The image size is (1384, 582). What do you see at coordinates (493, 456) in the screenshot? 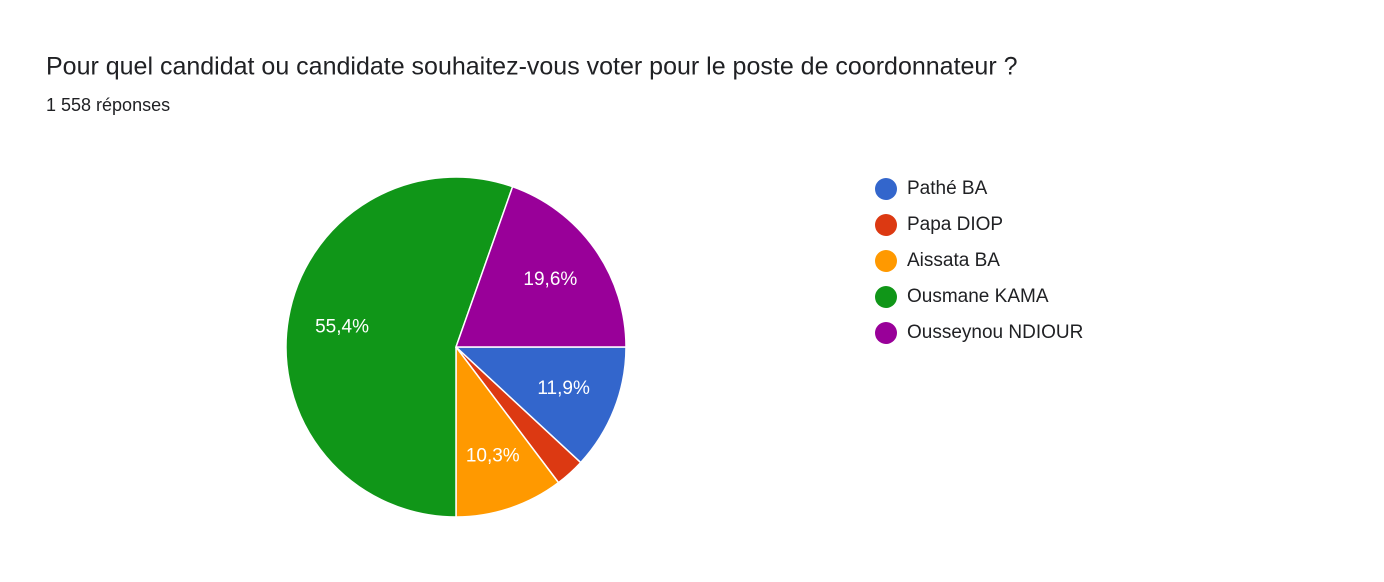
I see `value-label: 10,3%` at bounding box center [493, 456].